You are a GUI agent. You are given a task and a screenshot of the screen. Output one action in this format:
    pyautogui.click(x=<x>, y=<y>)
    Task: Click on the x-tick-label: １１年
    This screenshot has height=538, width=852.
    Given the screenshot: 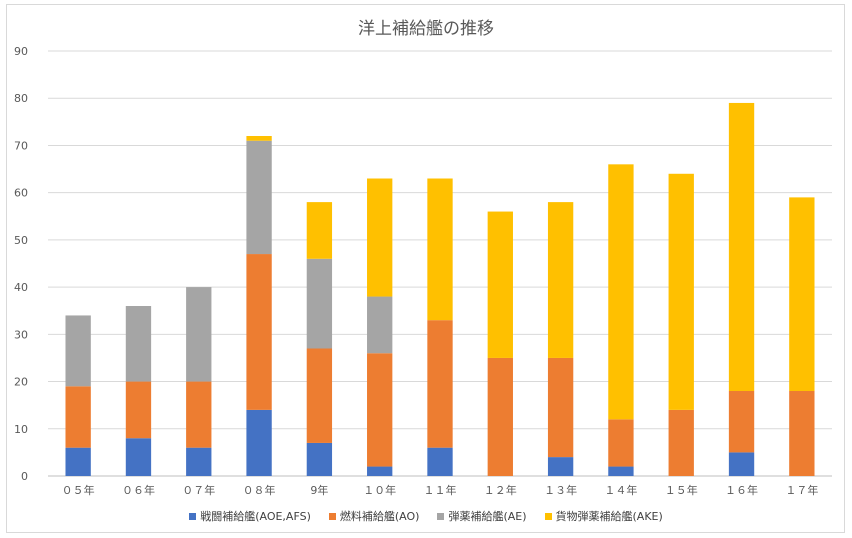 What is the action you would take?
    pyautogui.click(x=440, y=490)
    